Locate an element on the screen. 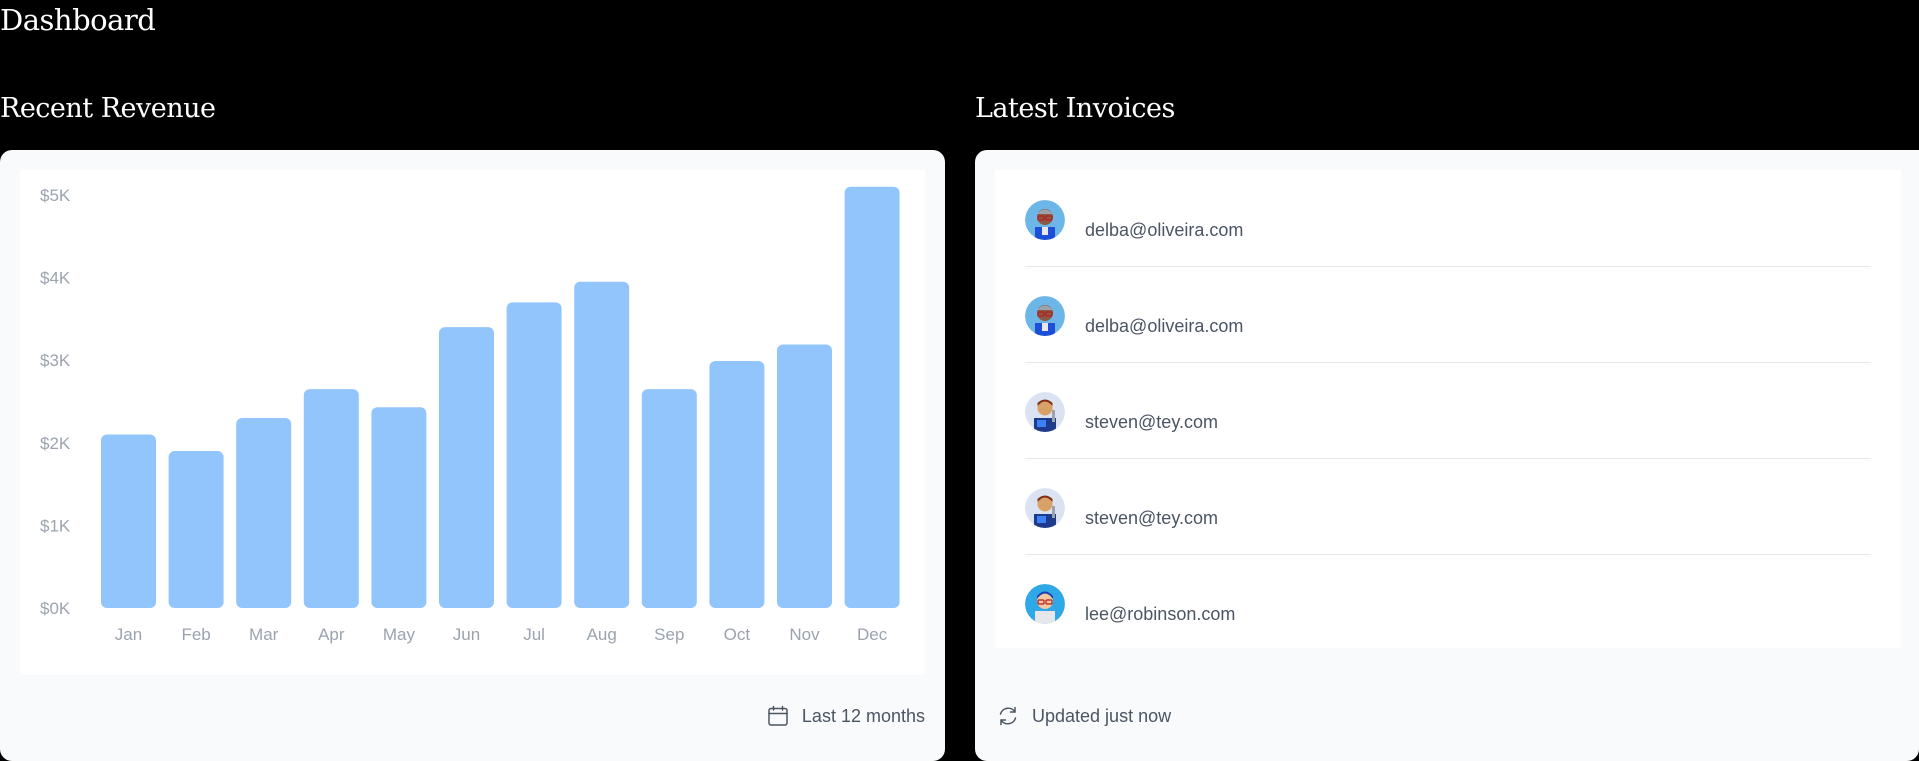 The height and width of the screenshot is (761, 1919). invoice-email: lee@robinson.com is located at coordinates (1160, 614).